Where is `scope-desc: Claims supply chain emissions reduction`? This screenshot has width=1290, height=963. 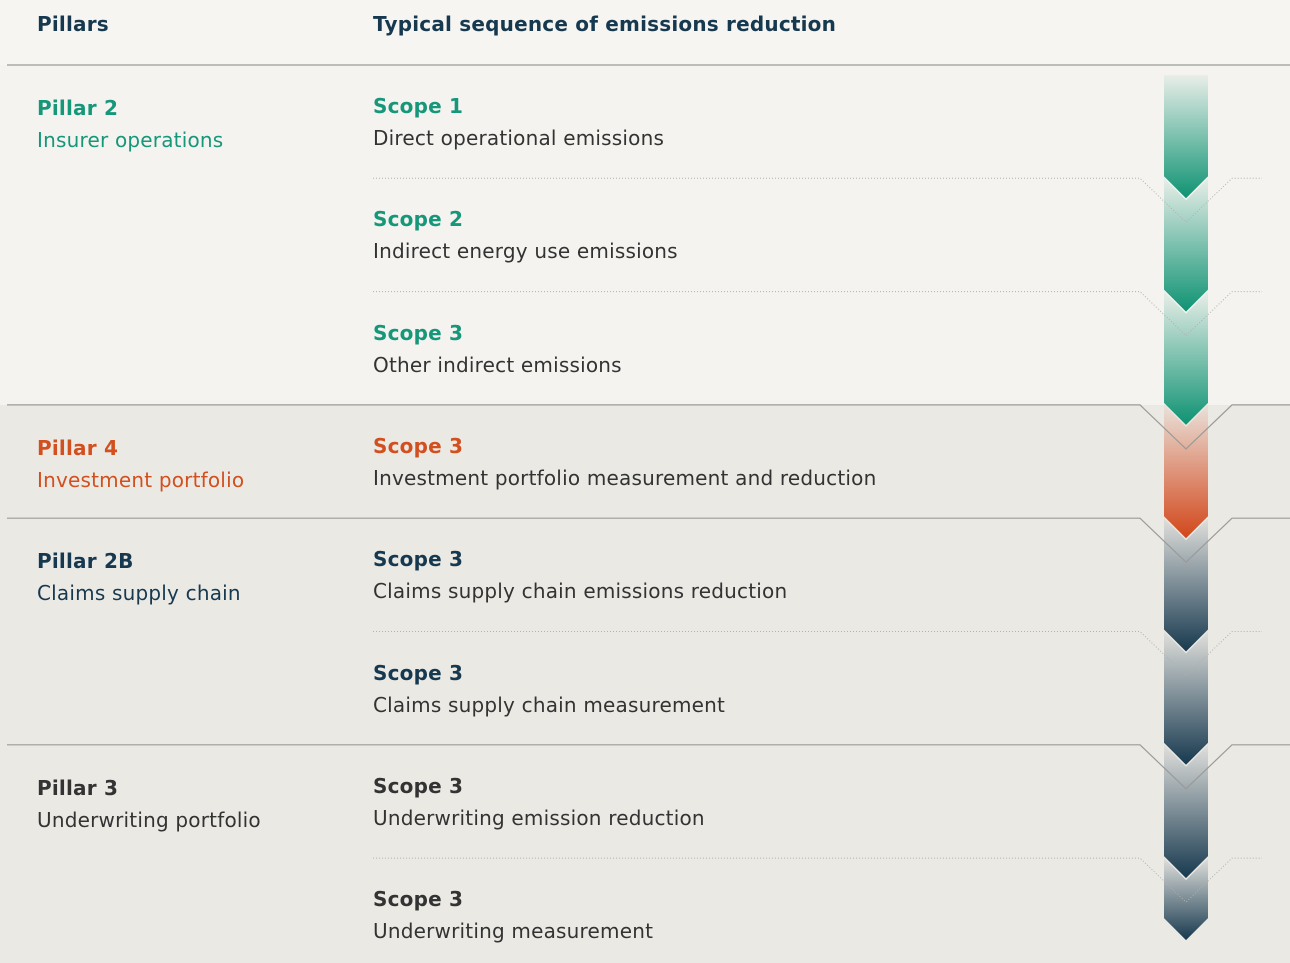 scope-desc: Claims supply chain emissions reduction is located at coordinates (580, 591).